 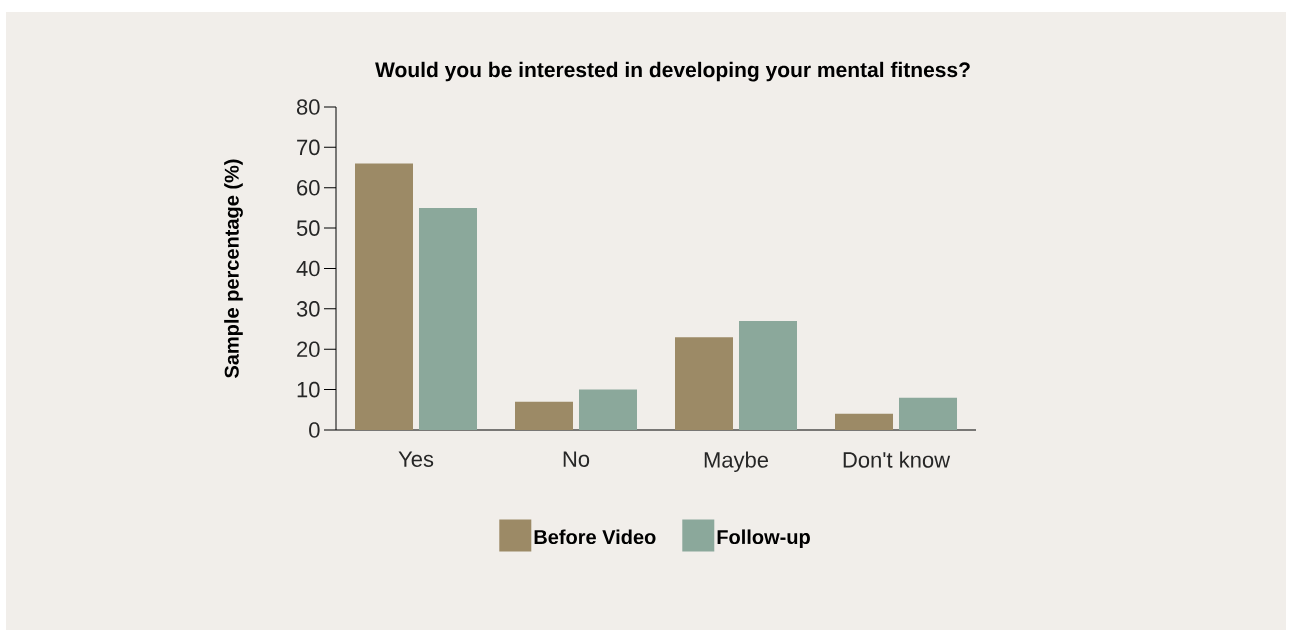 What do you see at coordinates (308, 187) in the screenshot?
I see `y-tick-label: 60` at bounding box center [308, 187].